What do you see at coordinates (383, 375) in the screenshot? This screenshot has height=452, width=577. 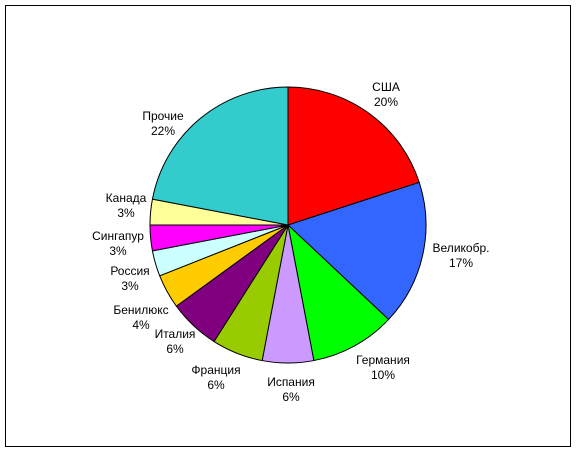 I see `slice-percent-label: 10%` at bounding box center [383, 375].